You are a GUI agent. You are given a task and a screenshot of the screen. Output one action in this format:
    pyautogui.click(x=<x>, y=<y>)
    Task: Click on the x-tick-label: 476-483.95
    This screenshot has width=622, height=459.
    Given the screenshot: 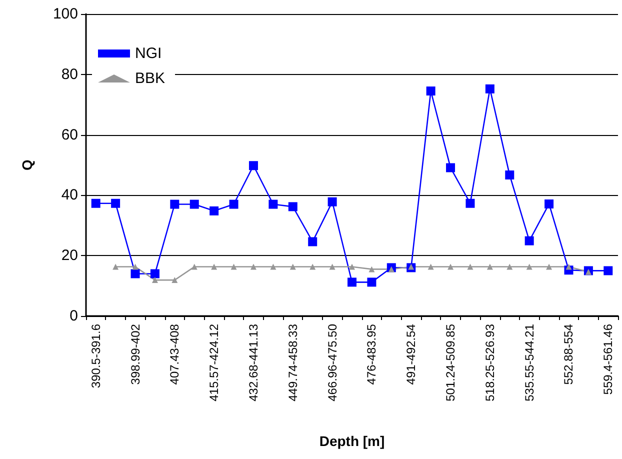 What is the action you would take?
    pyautogui.click(x=371, y=354)
    